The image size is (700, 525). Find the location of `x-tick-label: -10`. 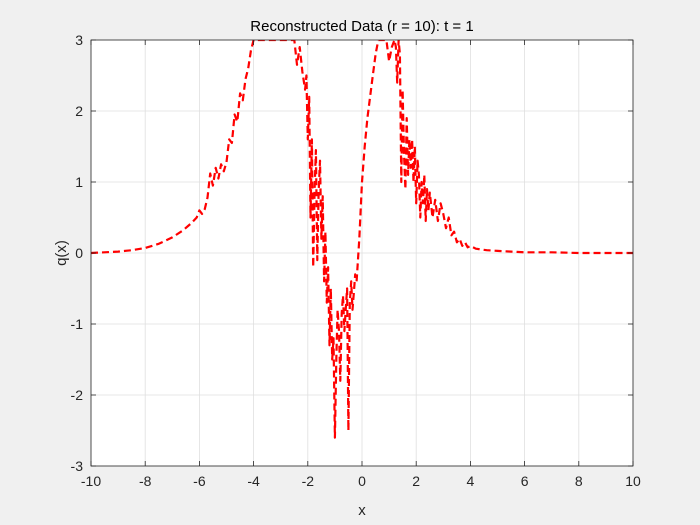

x-tick-label: -10 is located at coordinates (91, 481).